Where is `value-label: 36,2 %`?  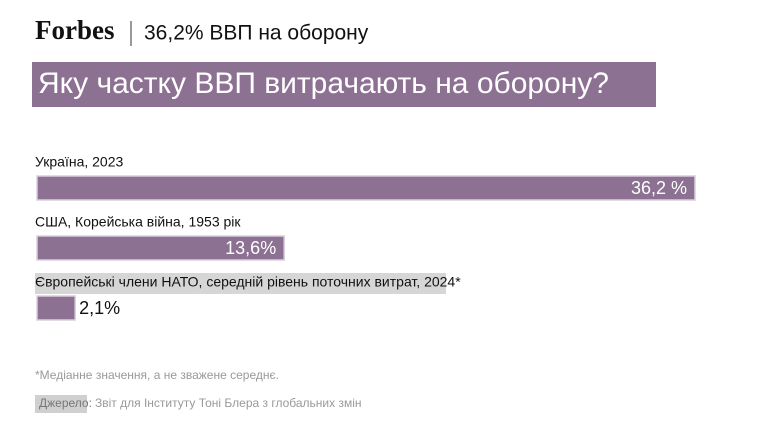 value-label: 36,2 % is located at coordinates (659, 188).